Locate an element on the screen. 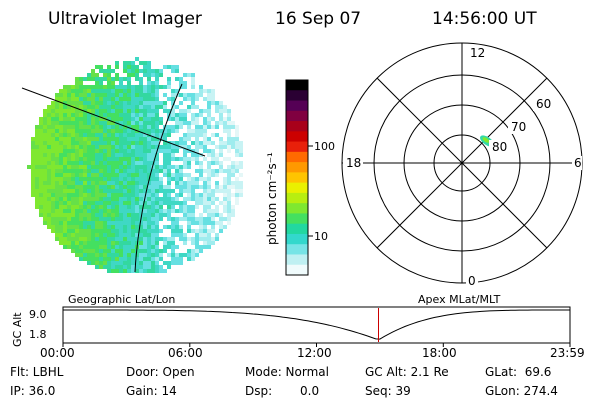 Image resolution: width=600 pixels, height=400 pixels. timeline-xtick-label: 00:00 is located at coordinates (57, 353).